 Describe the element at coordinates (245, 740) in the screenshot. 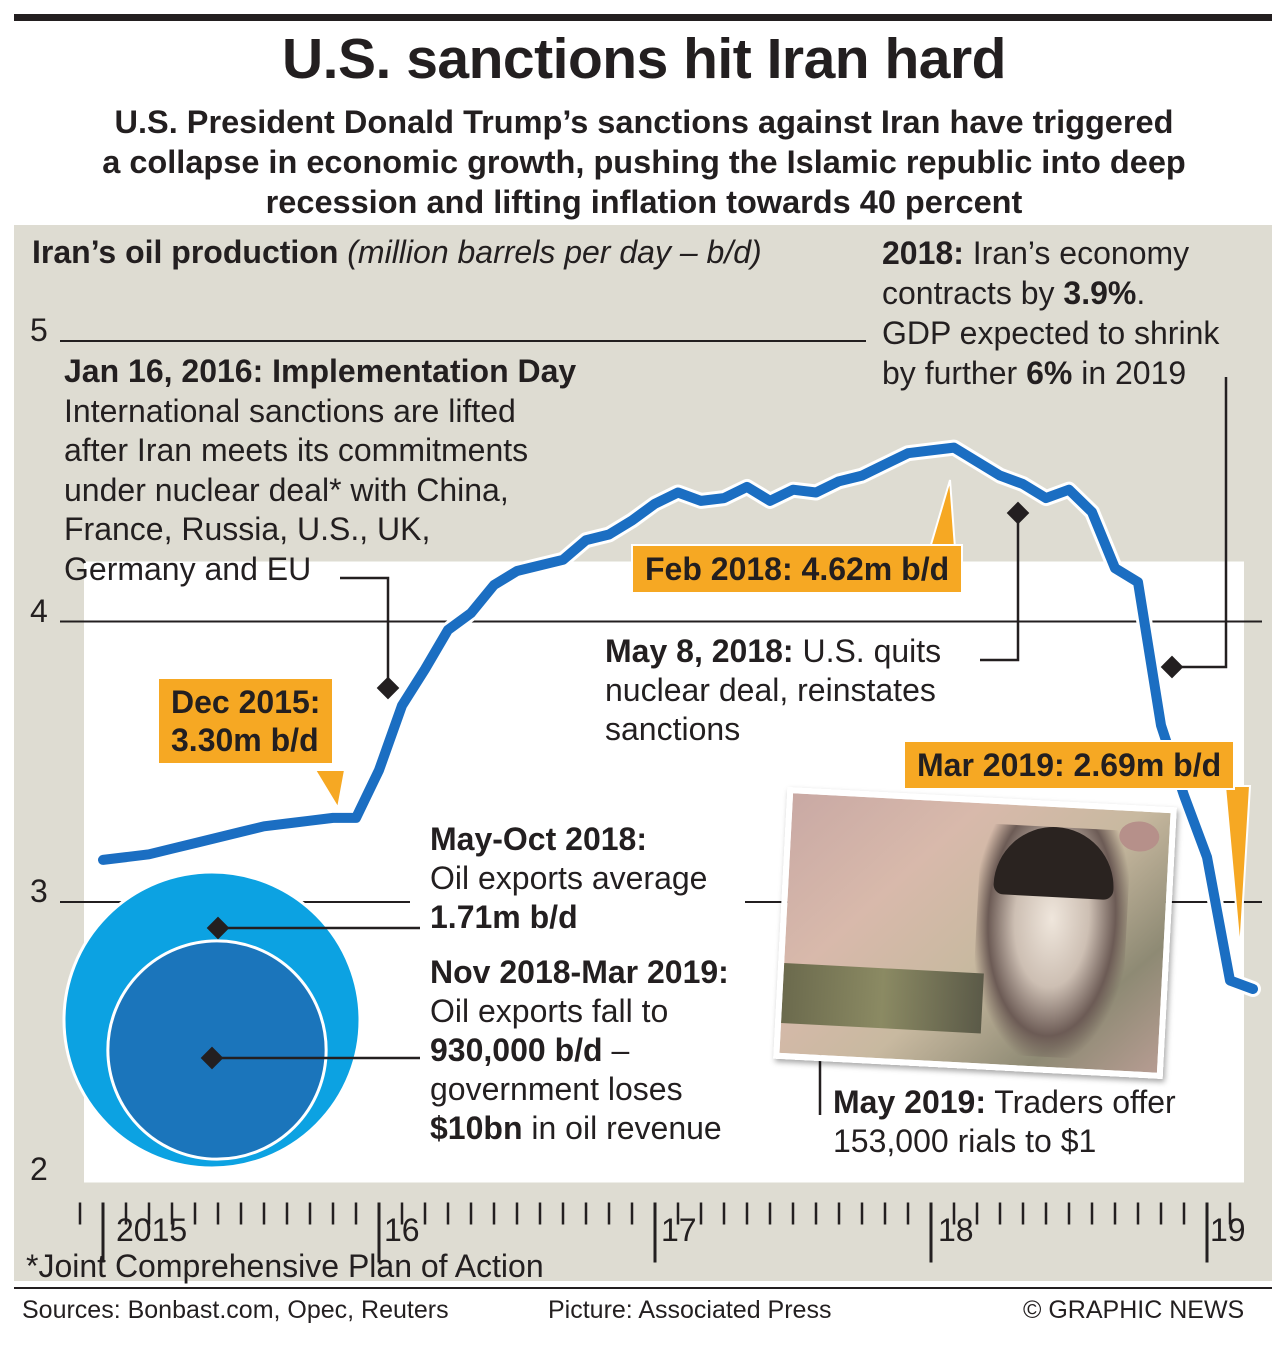

I see `callout-text: 3.30m b/d` at that location.